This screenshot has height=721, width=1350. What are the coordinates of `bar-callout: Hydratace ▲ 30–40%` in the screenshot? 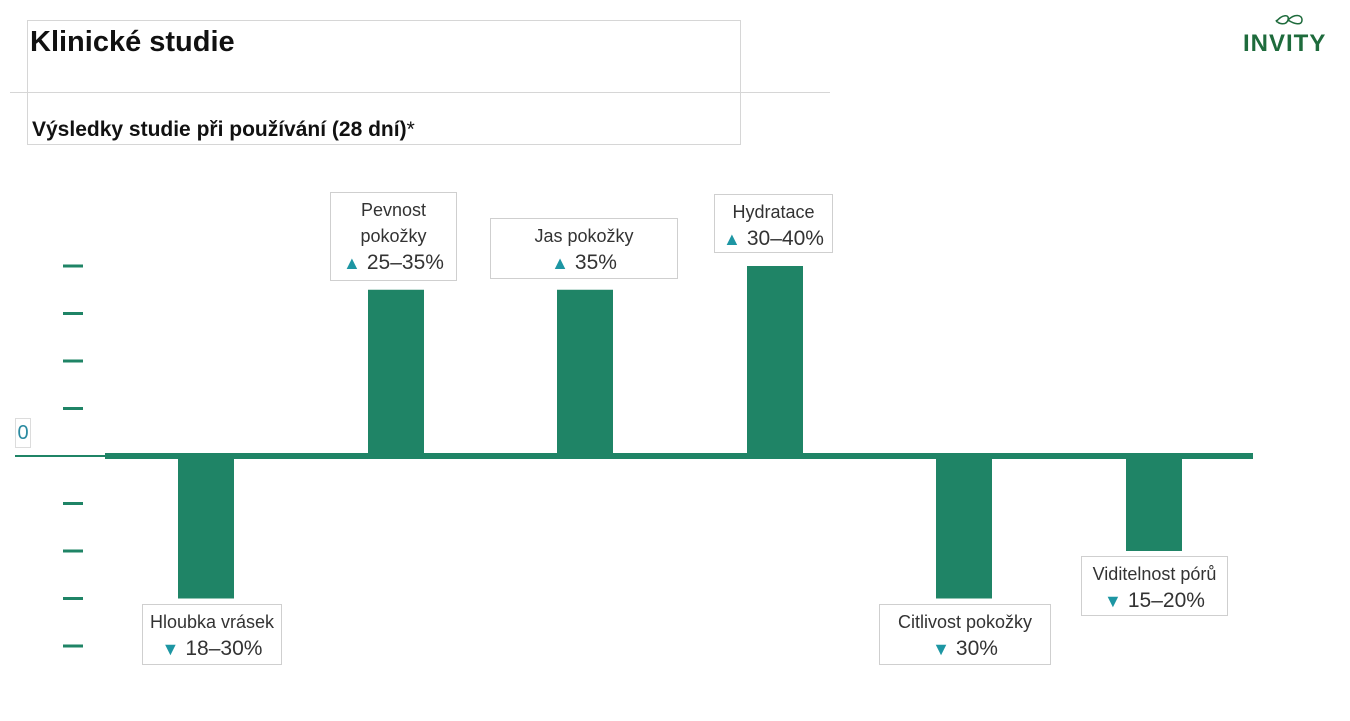 It's located at (773, 223).